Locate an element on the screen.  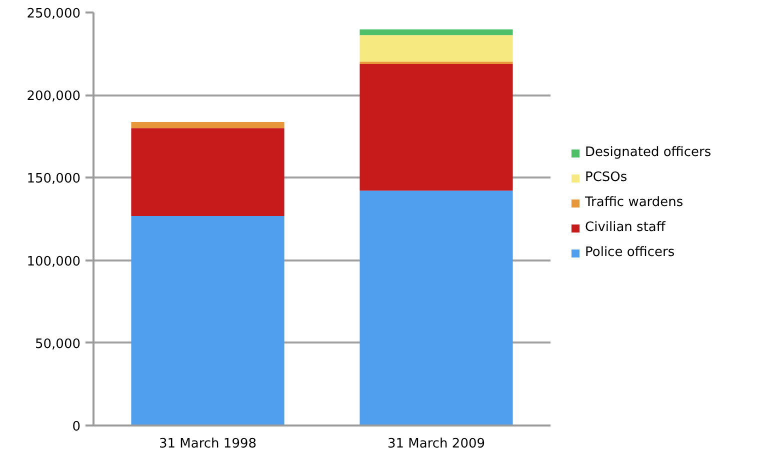
legend-label: Police officers is located at coordinates (630, 252).